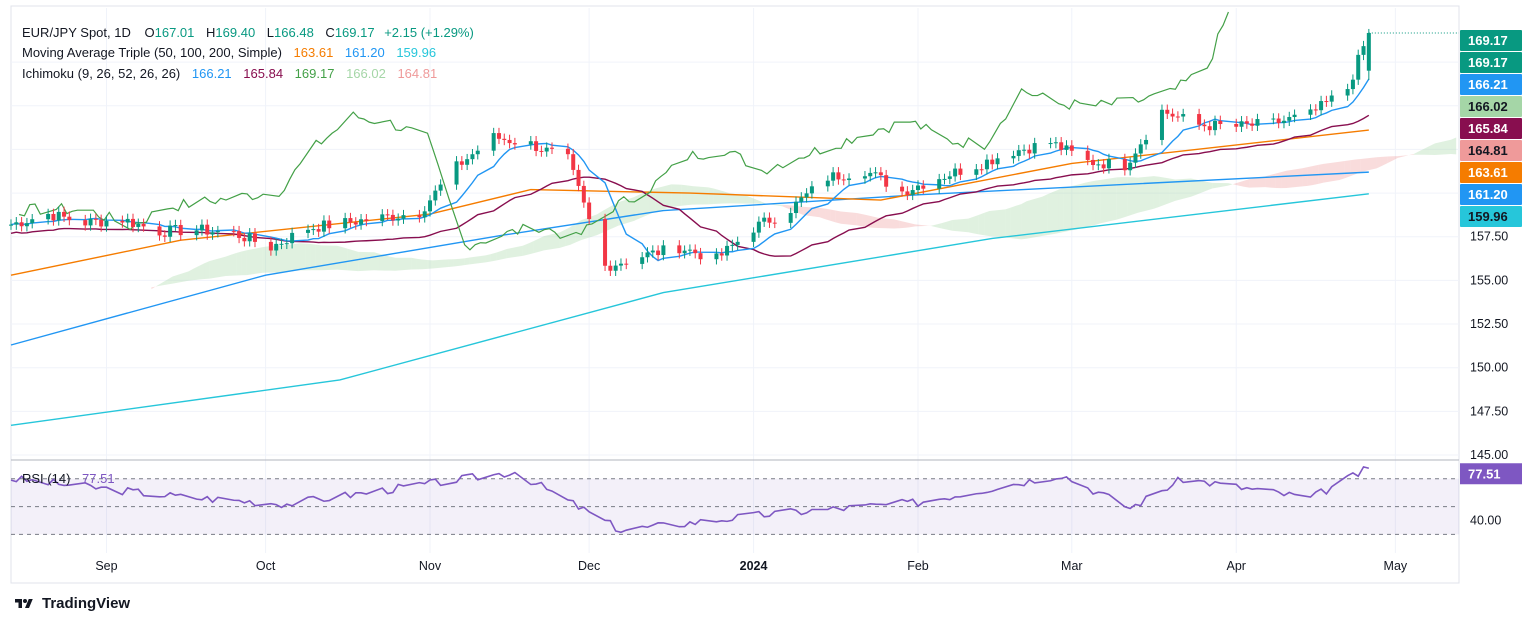  I want to click on time-label: Apr, so click(1236, 566).